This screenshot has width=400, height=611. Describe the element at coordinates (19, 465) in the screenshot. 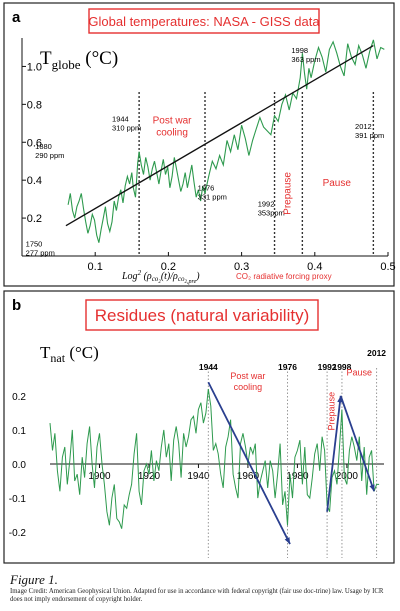

I see `y-tick-label: 0.0` at that location.